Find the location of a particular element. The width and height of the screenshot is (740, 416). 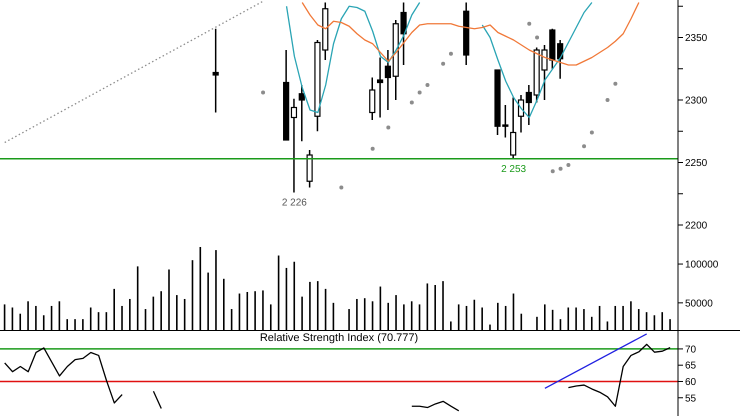

y-tick-label: 60 is located at coordinates (691, 382).